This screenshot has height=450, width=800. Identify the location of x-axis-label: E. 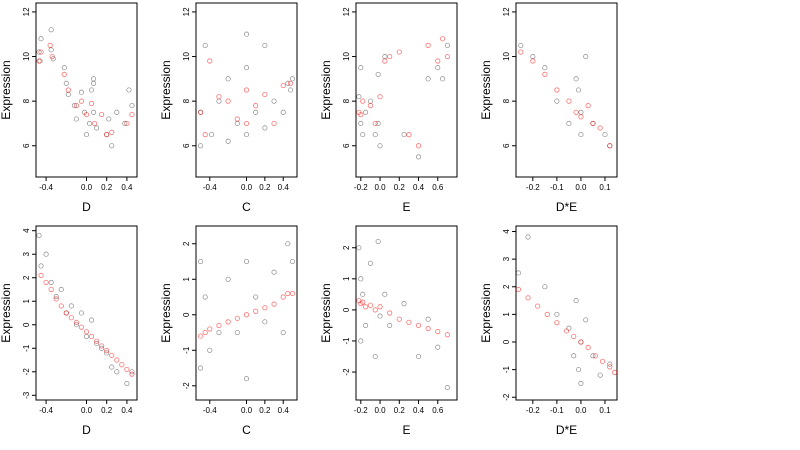
(406, 207).